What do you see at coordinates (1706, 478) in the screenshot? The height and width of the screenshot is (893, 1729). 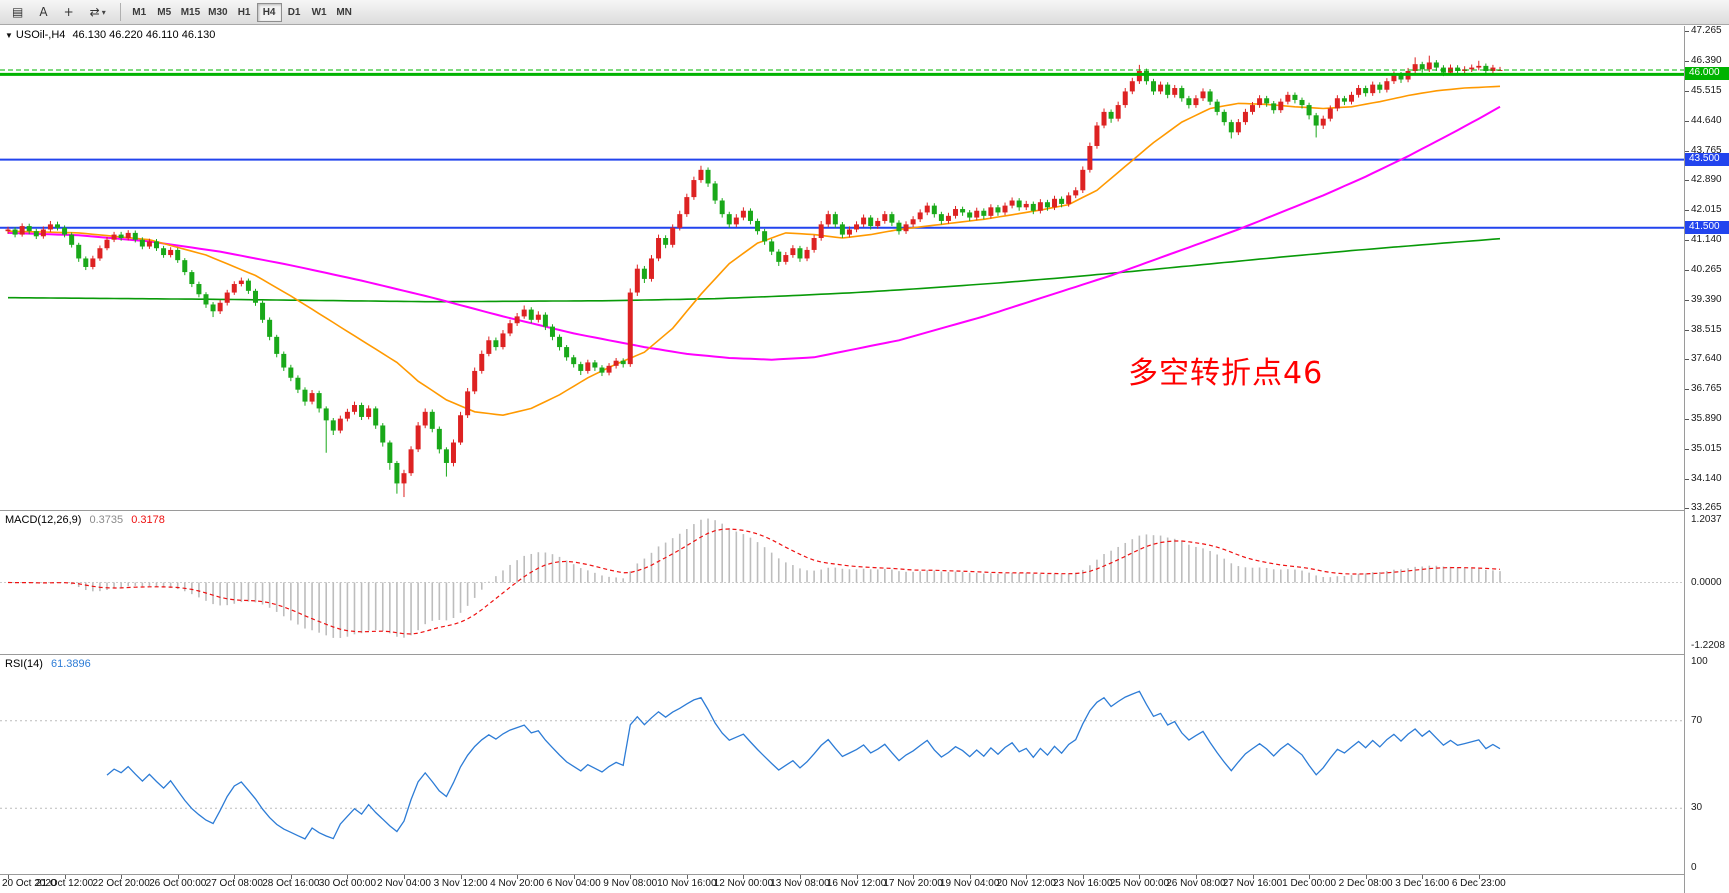 I see `price-axis-label: 34.140` at bounding box center [1706, 478].